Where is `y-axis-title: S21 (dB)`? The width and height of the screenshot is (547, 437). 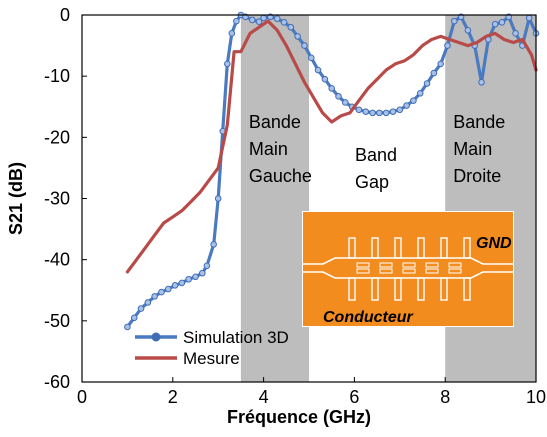
y-axis-title: S21 (dB) is located at coordinates (16, 198).